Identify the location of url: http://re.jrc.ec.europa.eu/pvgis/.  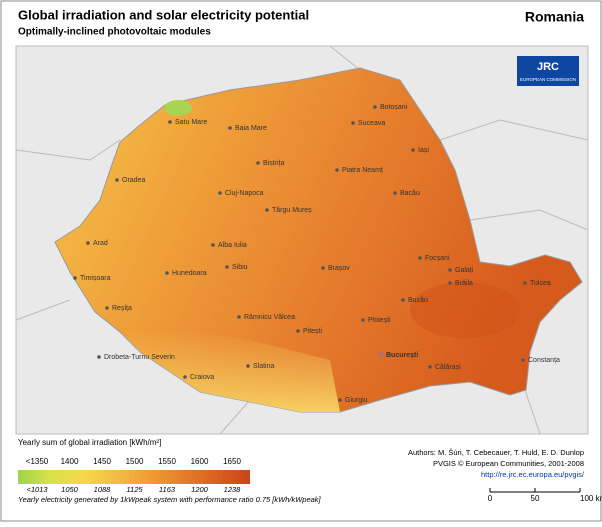
(533, 474).